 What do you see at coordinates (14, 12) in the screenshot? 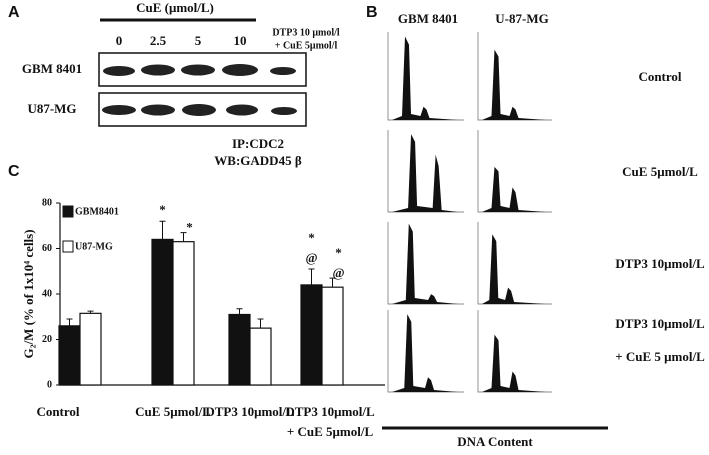
I see `panel-label: A` at bounding box center [14, 12].